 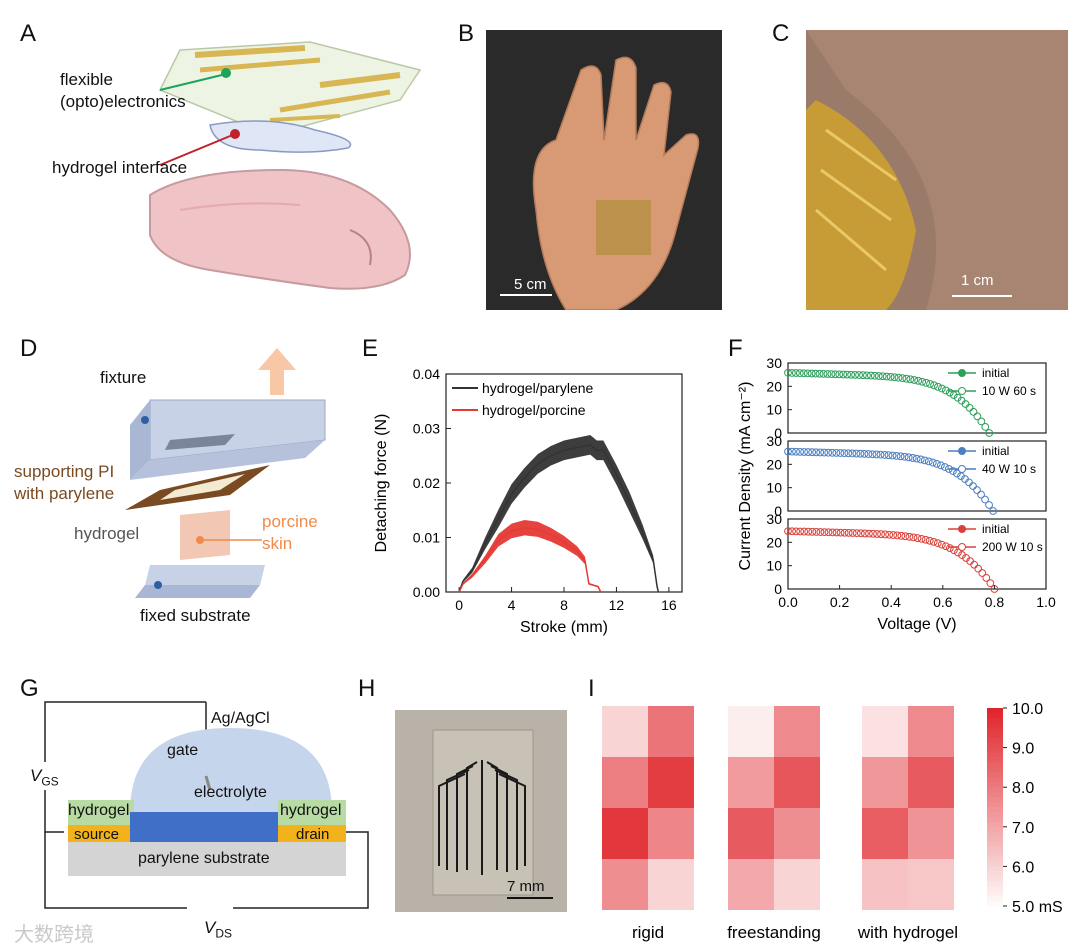 What do you see at coordinates (774, 488) in the screenshot?
I see `y-tick-label: 10` at bounding box center [774, 488].